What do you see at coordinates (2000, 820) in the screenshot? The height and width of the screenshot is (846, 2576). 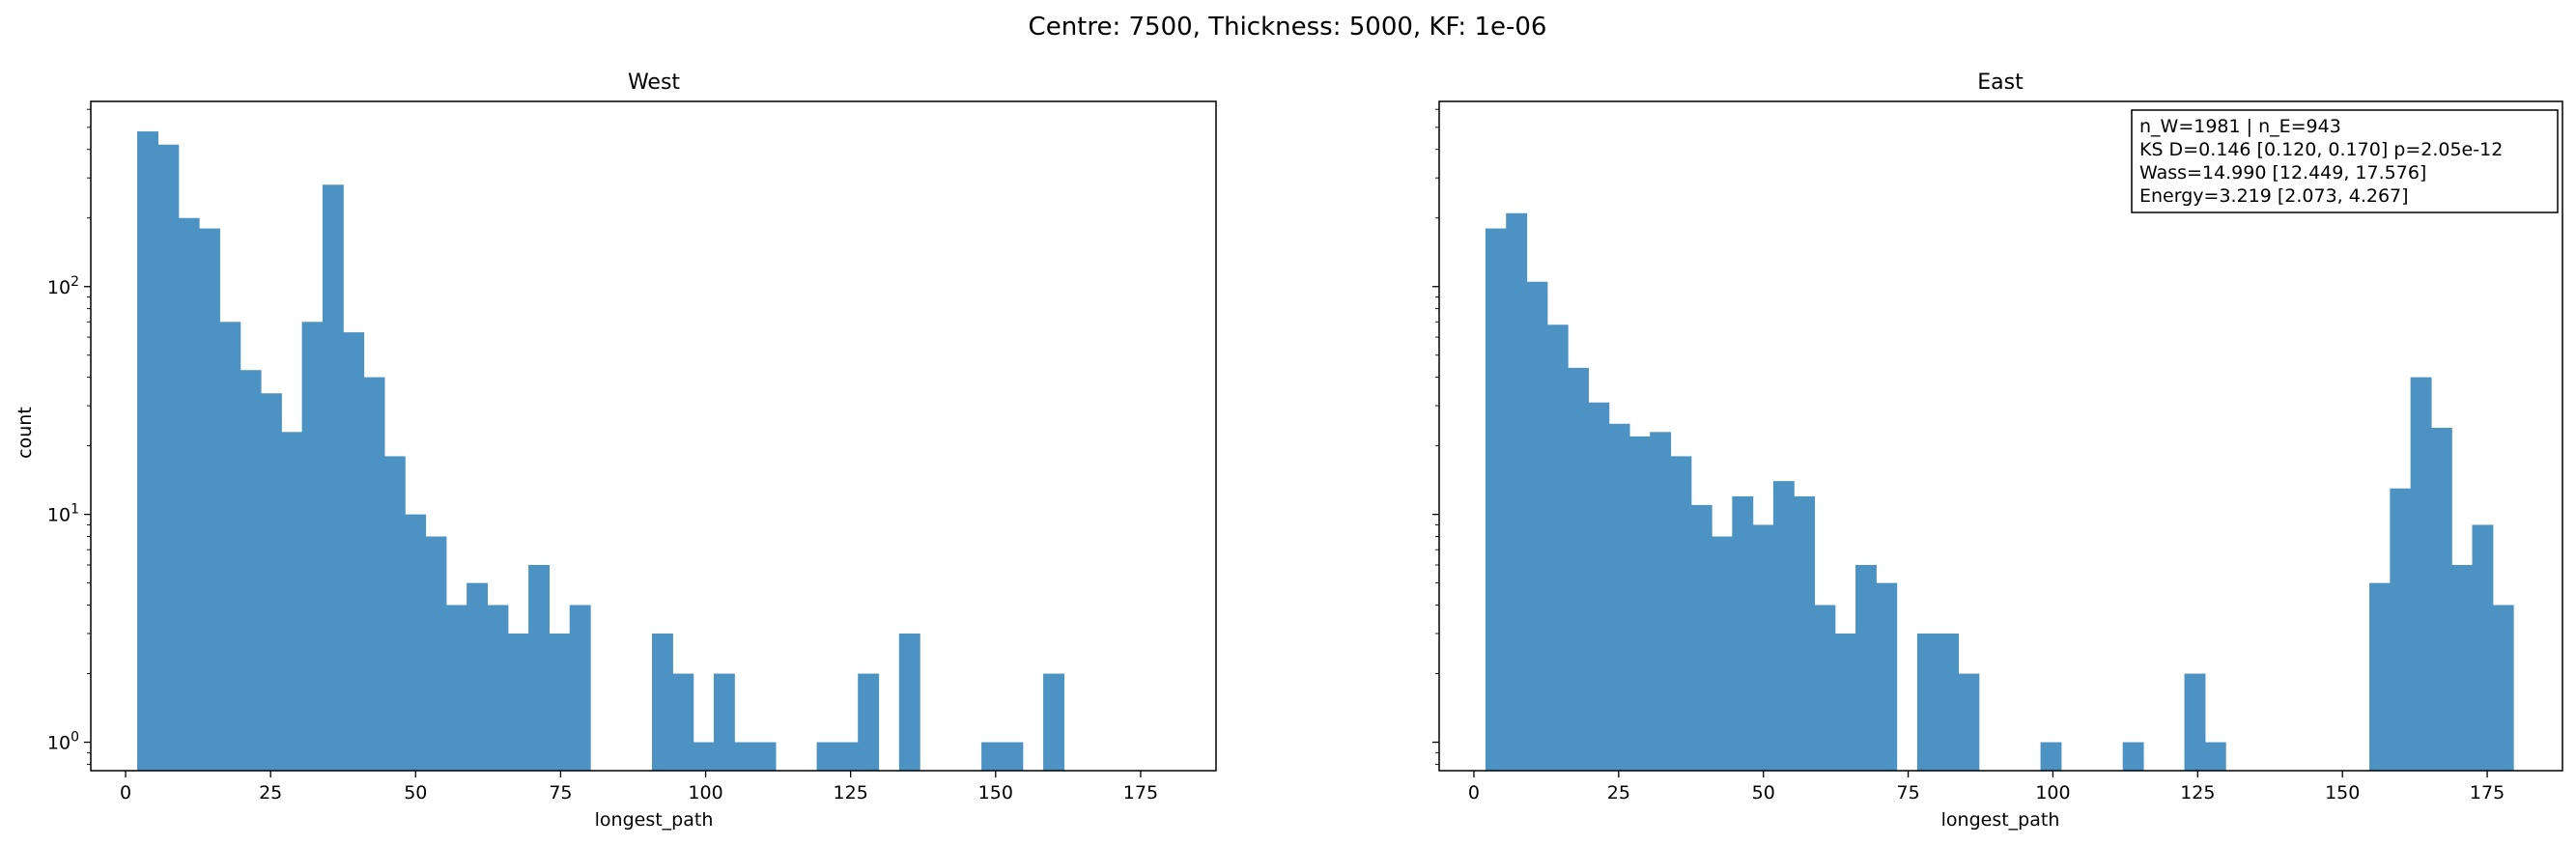 I see `east-x-axis-label: longest_path` at bounding box center [2000, 820].